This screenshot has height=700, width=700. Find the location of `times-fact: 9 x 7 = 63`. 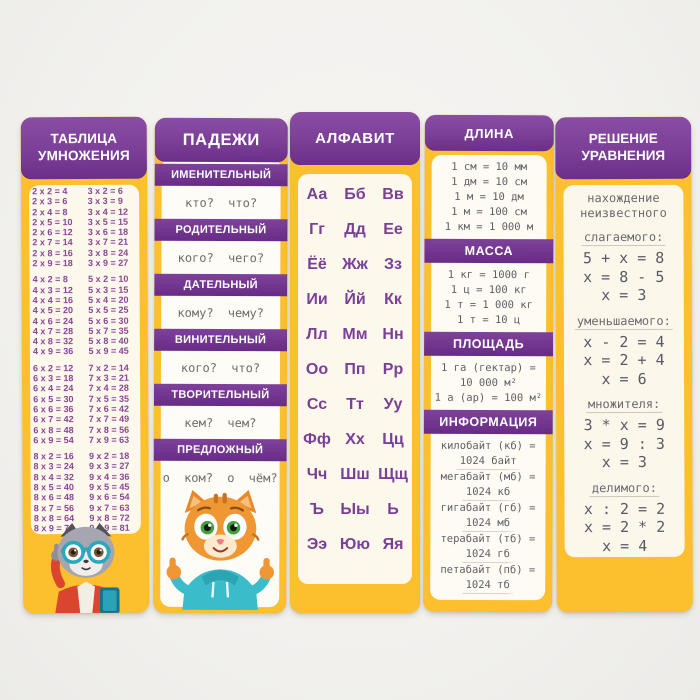

times-fact: 9 x 7 = 63 is located at coordinates (109, 507).